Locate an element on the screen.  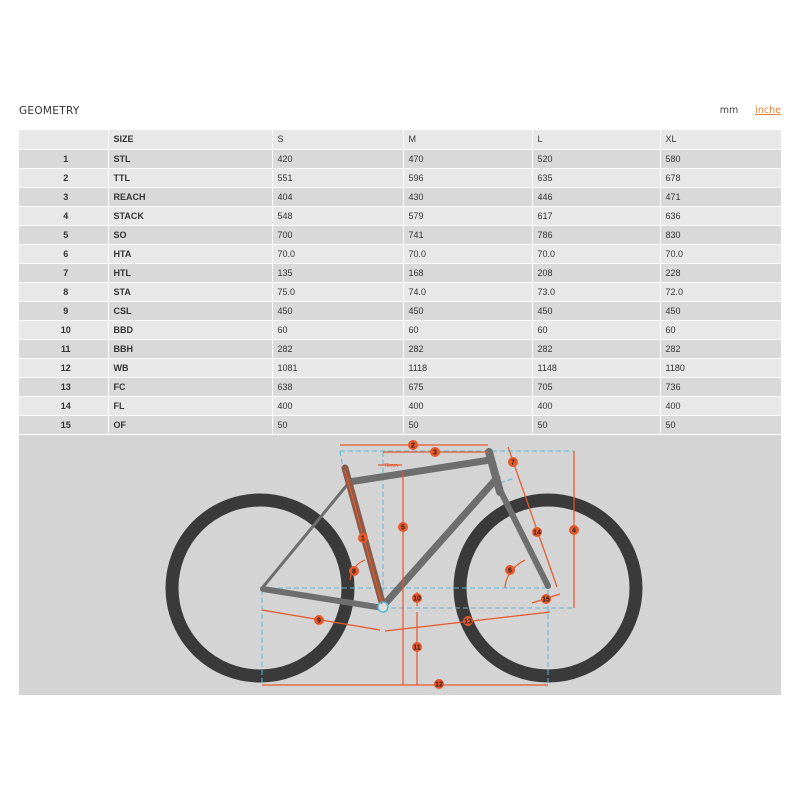
table-row: 8 STA 75.0 74.0 73.0 72.0 is located at coordinates (400, 292).